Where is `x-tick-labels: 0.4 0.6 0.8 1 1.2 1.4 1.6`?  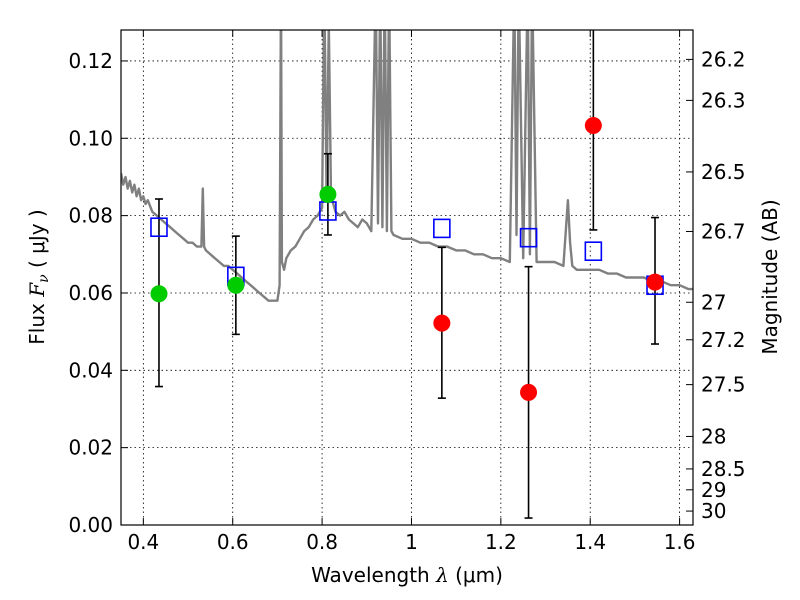
x-tick-labels: 0.4 0.6 0.8 1 1.2 1.4 1.6 is located at coordinates (411, 542).